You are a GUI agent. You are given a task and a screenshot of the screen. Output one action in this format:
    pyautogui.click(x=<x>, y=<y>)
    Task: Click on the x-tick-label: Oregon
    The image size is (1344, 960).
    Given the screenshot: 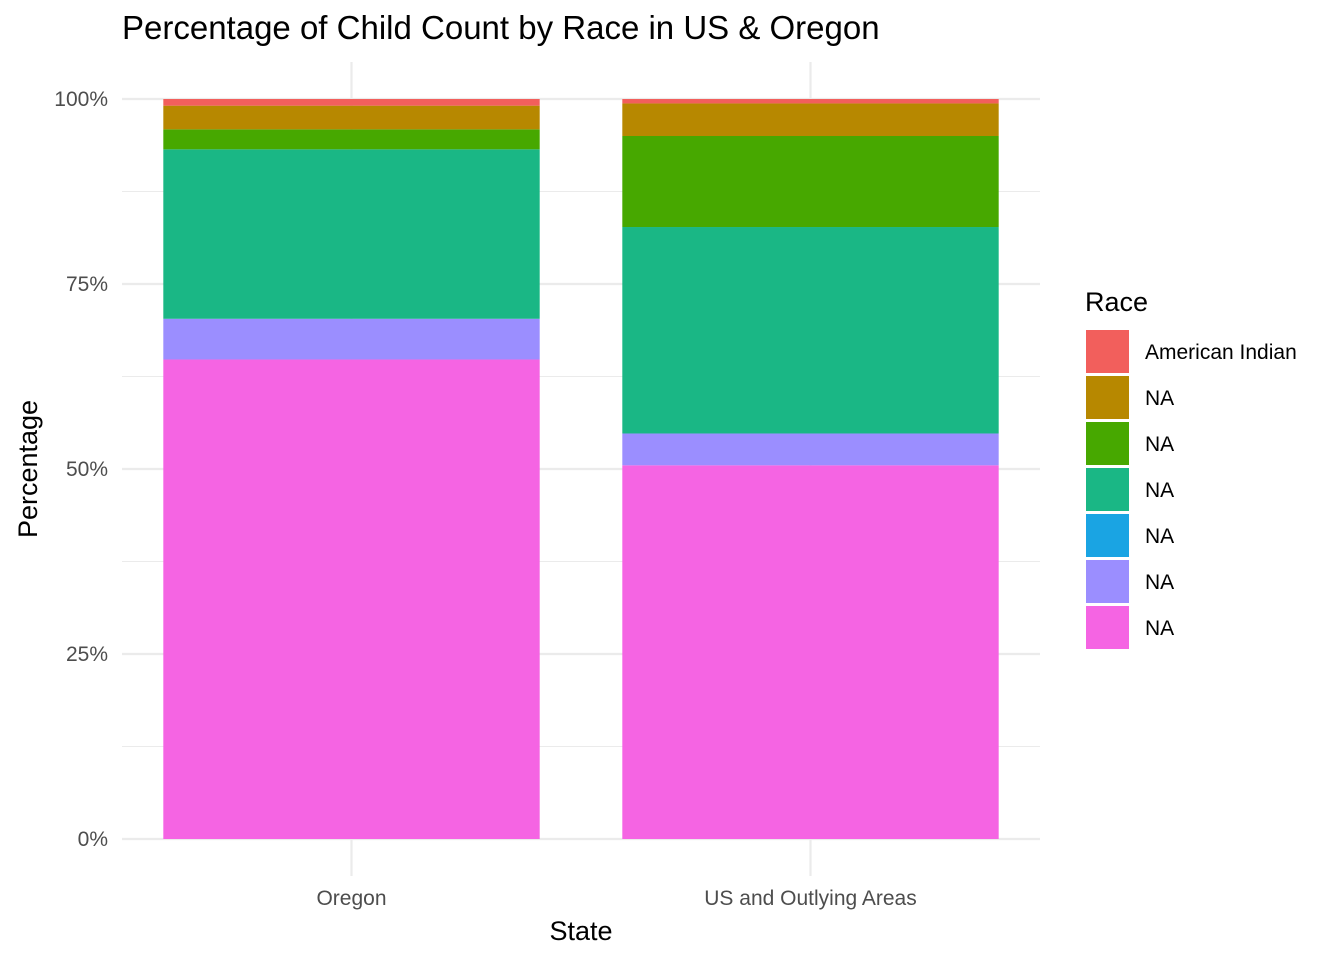 What is the action you would take?
    pyautogui.click(x=351, y=898)
    